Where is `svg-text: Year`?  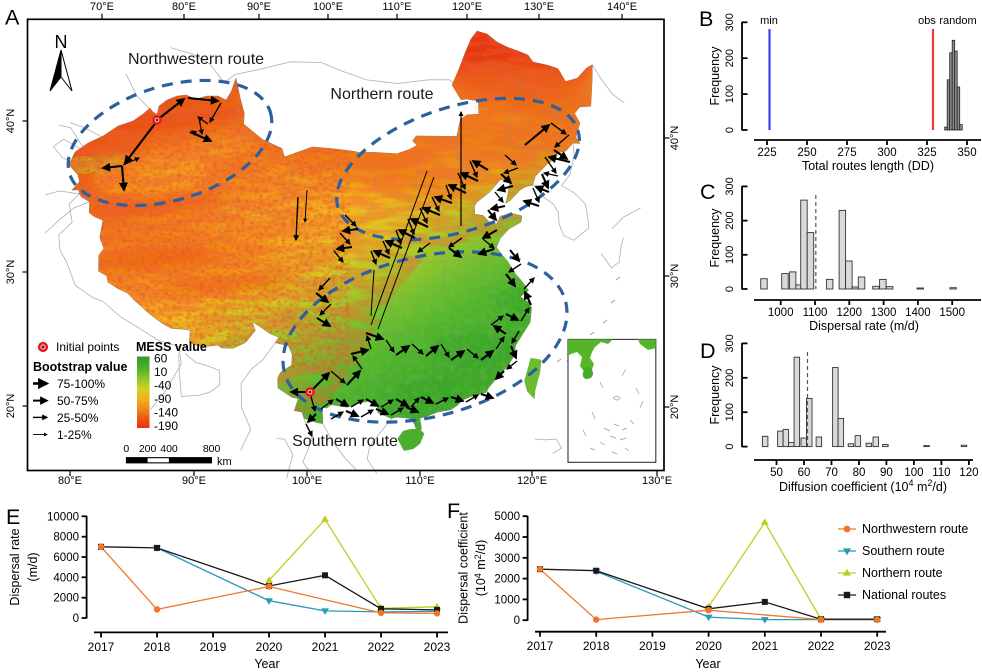 svg-text: Year is located at coordinates (266, 664).